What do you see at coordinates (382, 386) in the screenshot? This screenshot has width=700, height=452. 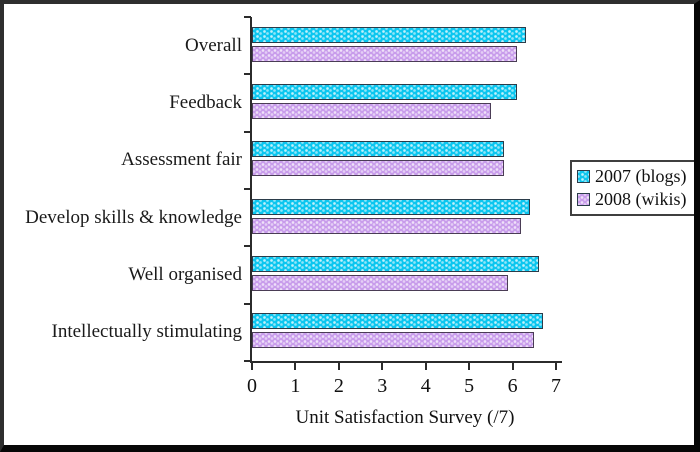 I see `x-tick-label: 3` at bounding box center [382, 386].